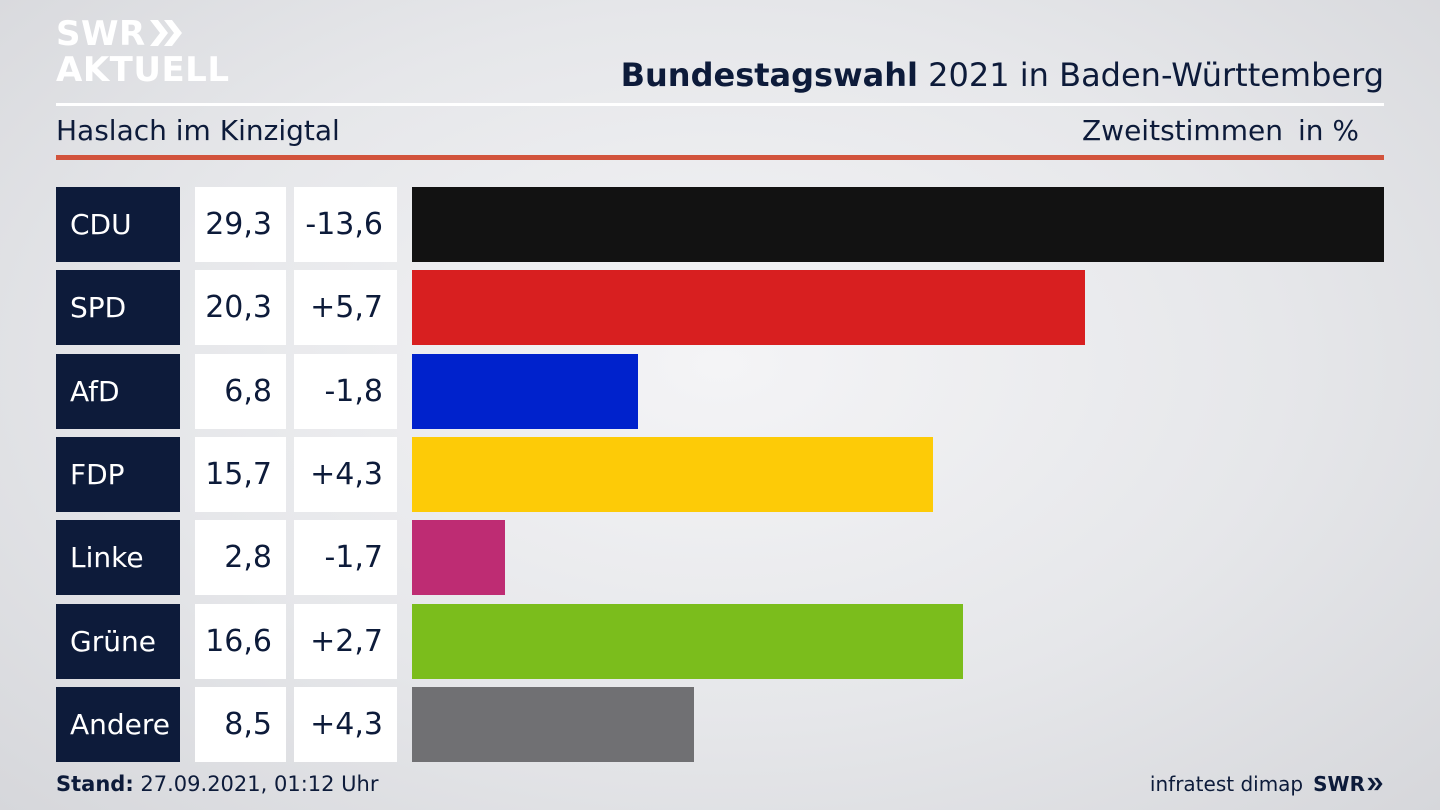 The image size is (1440, 810). What do you see at coordinates (118, 307) in the screenshot?
I see `party-label: SPD` at bounding box center [118, 307].